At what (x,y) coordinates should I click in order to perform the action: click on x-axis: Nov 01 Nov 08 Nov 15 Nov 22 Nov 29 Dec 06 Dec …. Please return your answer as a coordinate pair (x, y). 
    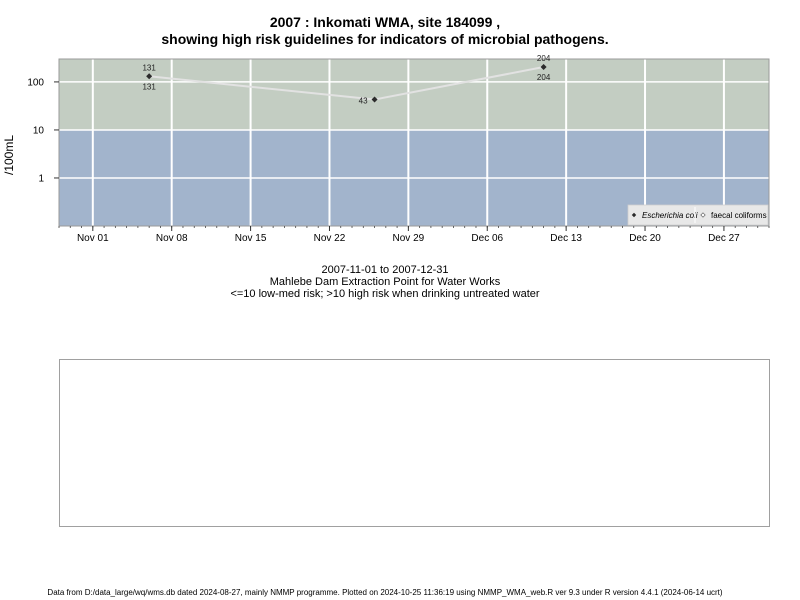
    Looking at the image, I should click on (414, 235).